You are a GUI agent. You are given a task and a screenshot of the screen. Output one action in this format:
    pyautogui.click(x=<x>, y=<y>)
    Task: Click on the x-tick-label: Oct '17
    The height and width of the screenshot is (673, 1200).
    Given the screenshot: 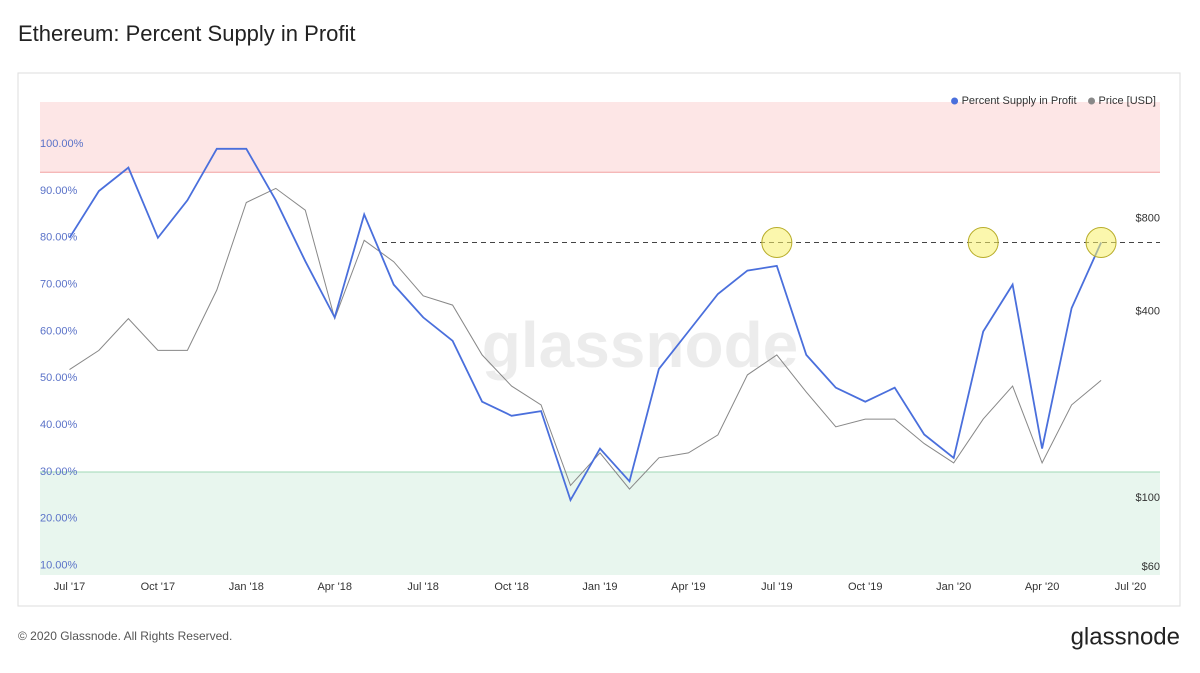 What is the action you would take?
    pyautogui.click(x=158, y=587)
    